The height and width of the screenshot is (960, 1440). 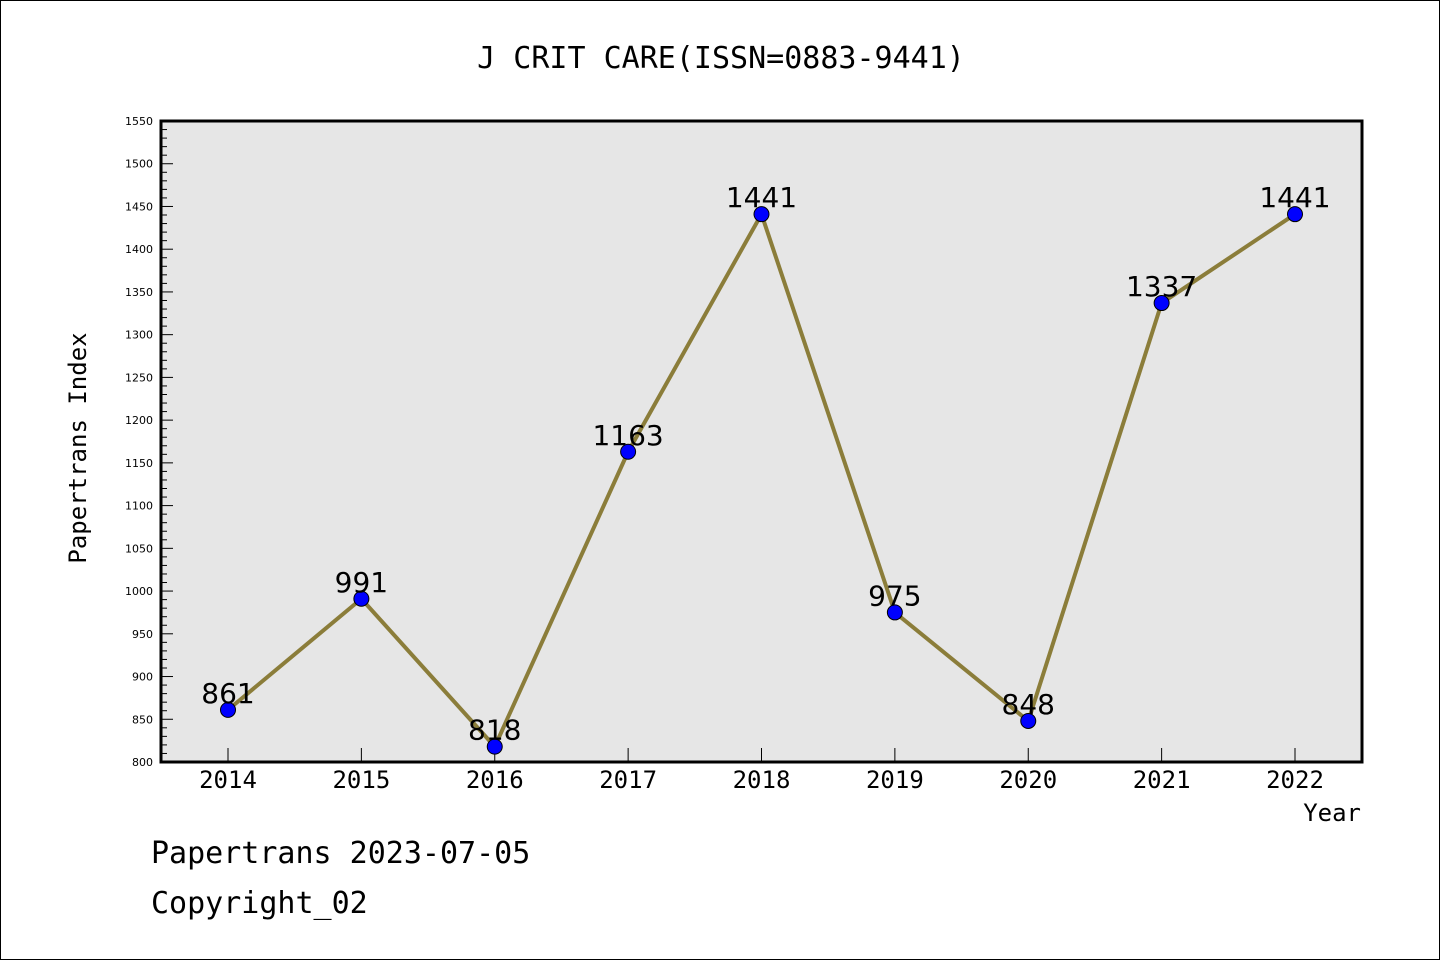 What do you see at coordinates (1162, 780) in the screenshot?
I see `x-tick-label: 2021` at bounding box center [1162, 780].